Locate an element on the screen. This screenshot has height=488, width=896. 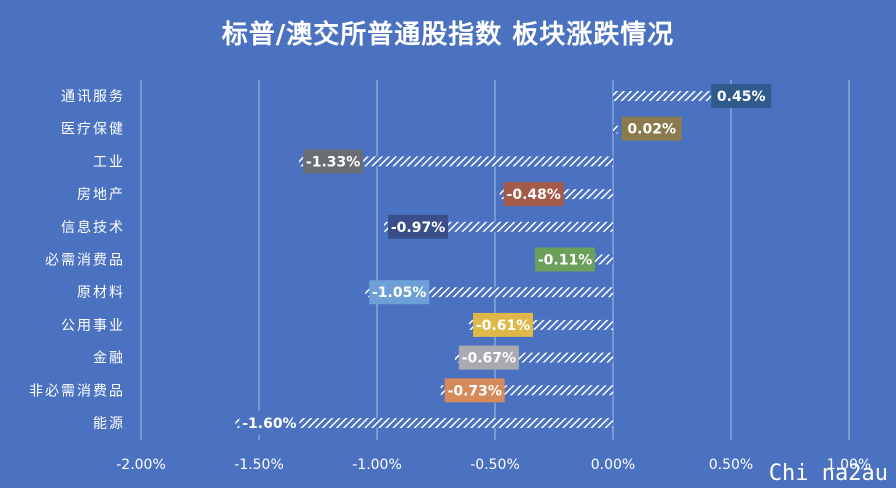
chart-title: 标普/澳交所普通股指数 板块涨跌情况 is located at coordinates (448, 35).